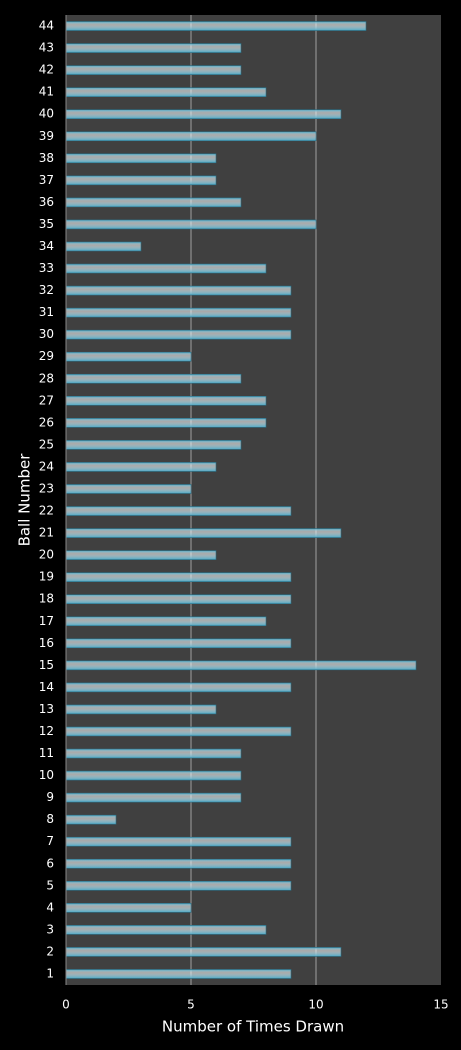 This screenshot has height=1050, width=461. Describe the element at coordinates (46, 246) in the screenshot. I see `y-tick-label: 34` at that location.